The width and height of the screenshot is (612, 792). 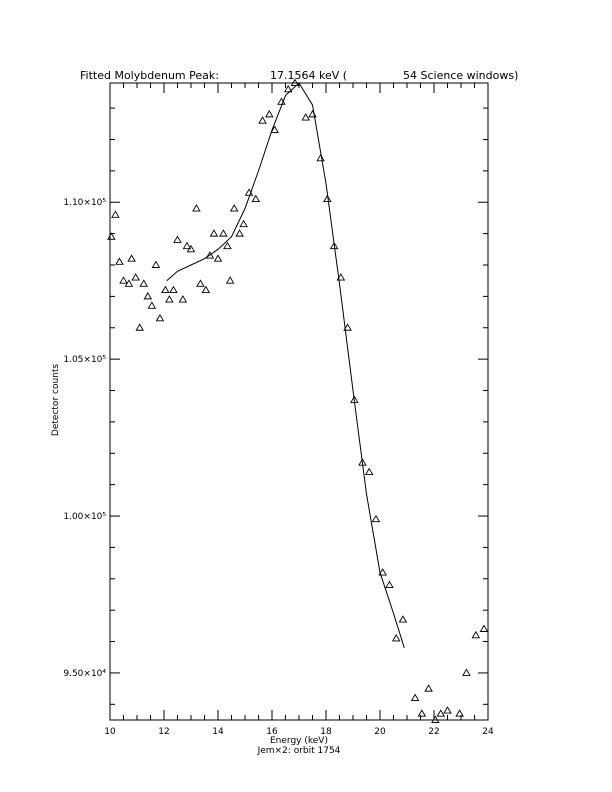 I want to click on y-tick-label: 1.05×10⁵, so click(x=84, y=360).